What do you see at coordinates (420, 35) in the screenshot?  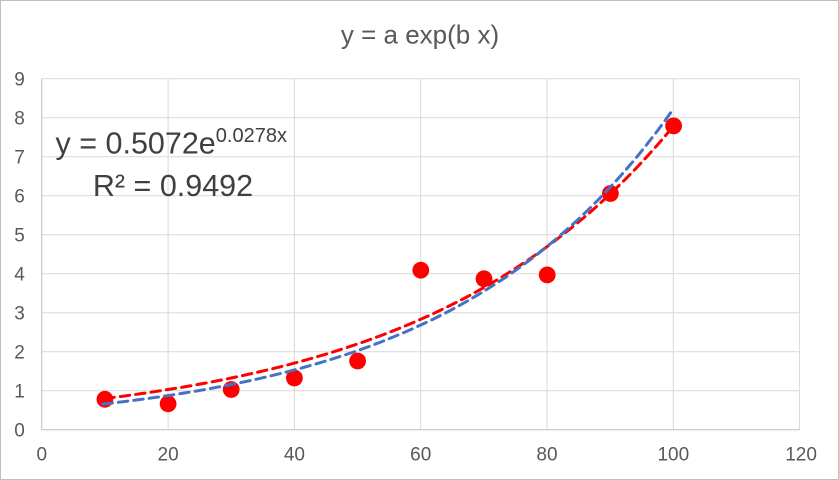 I see `svg-text: y = a exp(b x)` at bounding box center [420, 35].